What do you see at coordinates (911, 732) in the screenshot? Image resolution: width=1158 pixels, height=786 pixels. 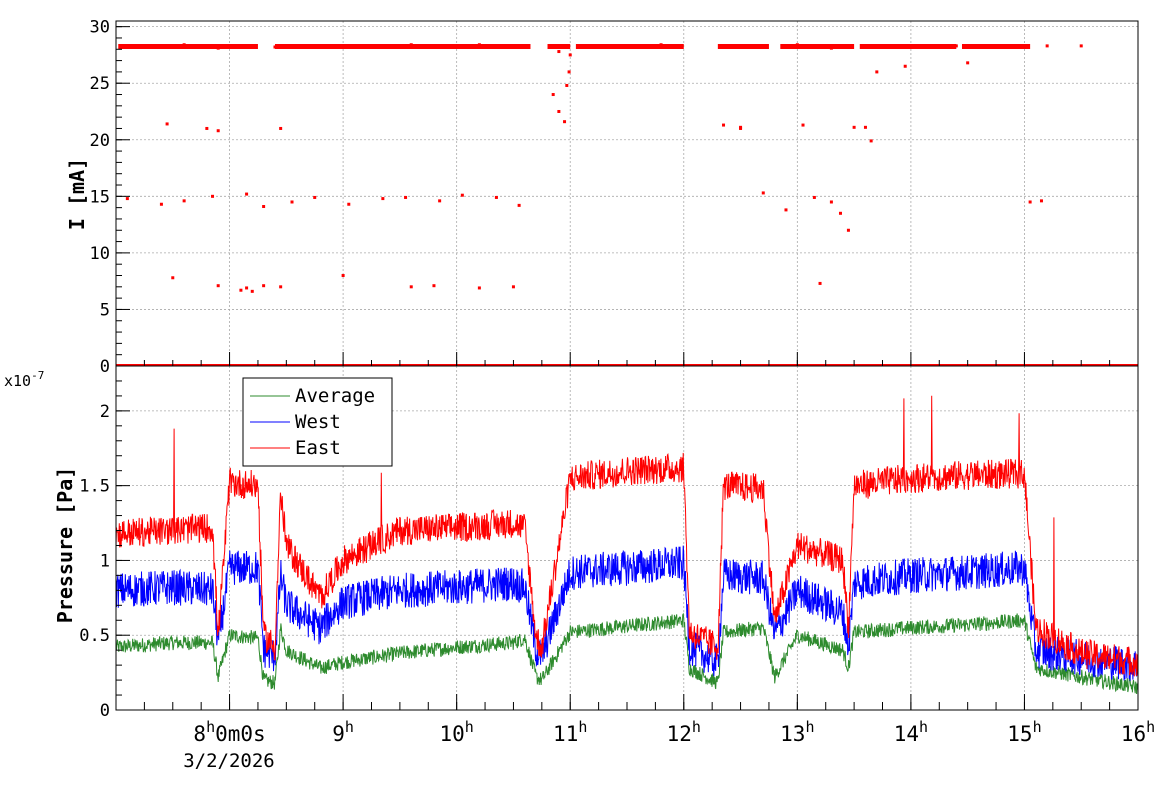 I see `x-tick-label: 14h` at bounding box center [911, 732].